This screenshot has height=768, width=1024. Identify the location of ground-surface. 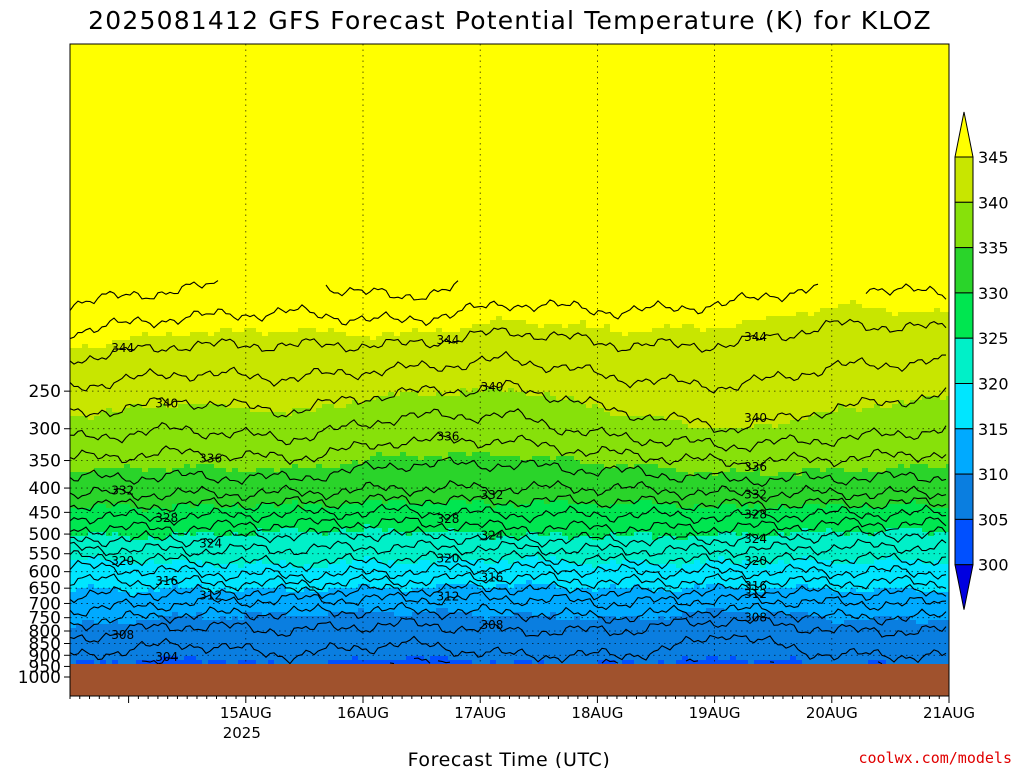
(509, 680).